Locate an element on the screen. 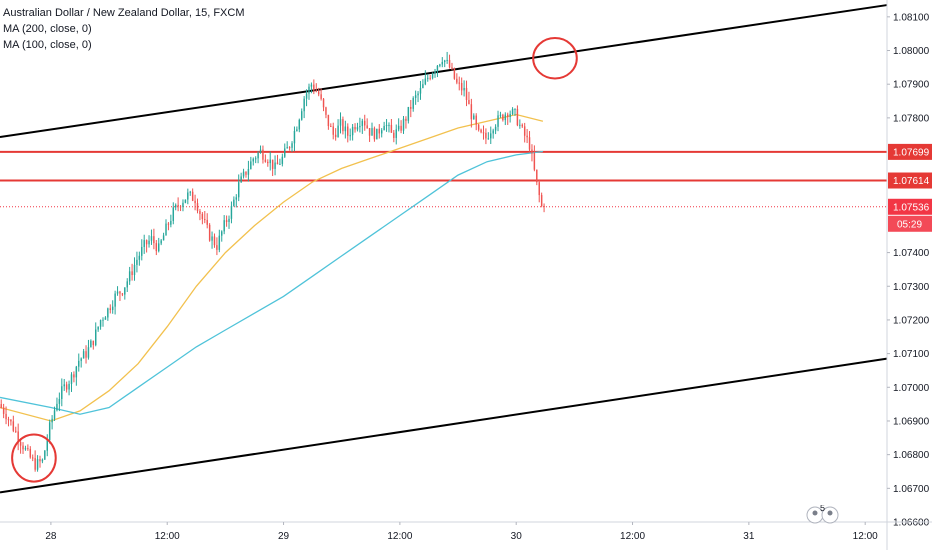 This screenshot has height=550, width=932. legend-ma-200: MA (200, close, 0) is located at coordinates (47, 29).